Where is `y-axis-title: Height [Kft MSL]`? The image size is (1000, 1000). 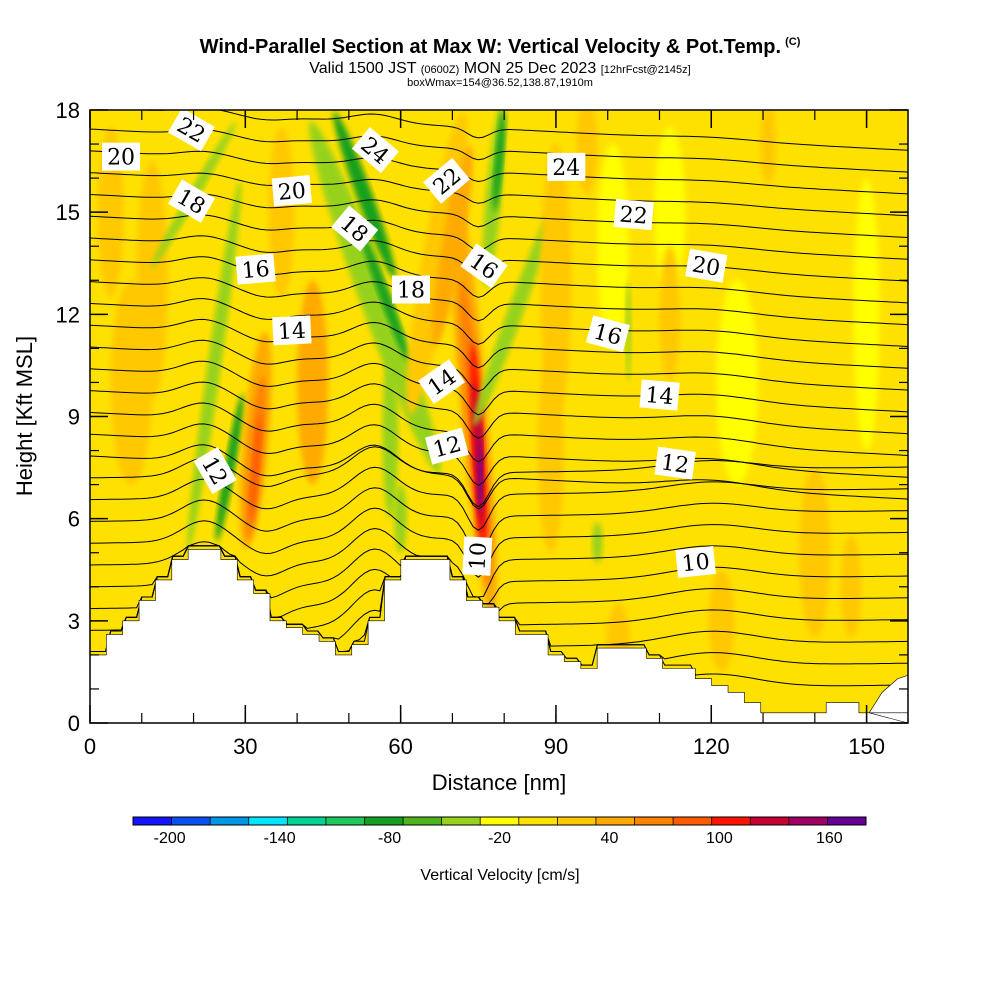
y-axis-title: Height [Kft MSL] is located at coordinates (24, 416).